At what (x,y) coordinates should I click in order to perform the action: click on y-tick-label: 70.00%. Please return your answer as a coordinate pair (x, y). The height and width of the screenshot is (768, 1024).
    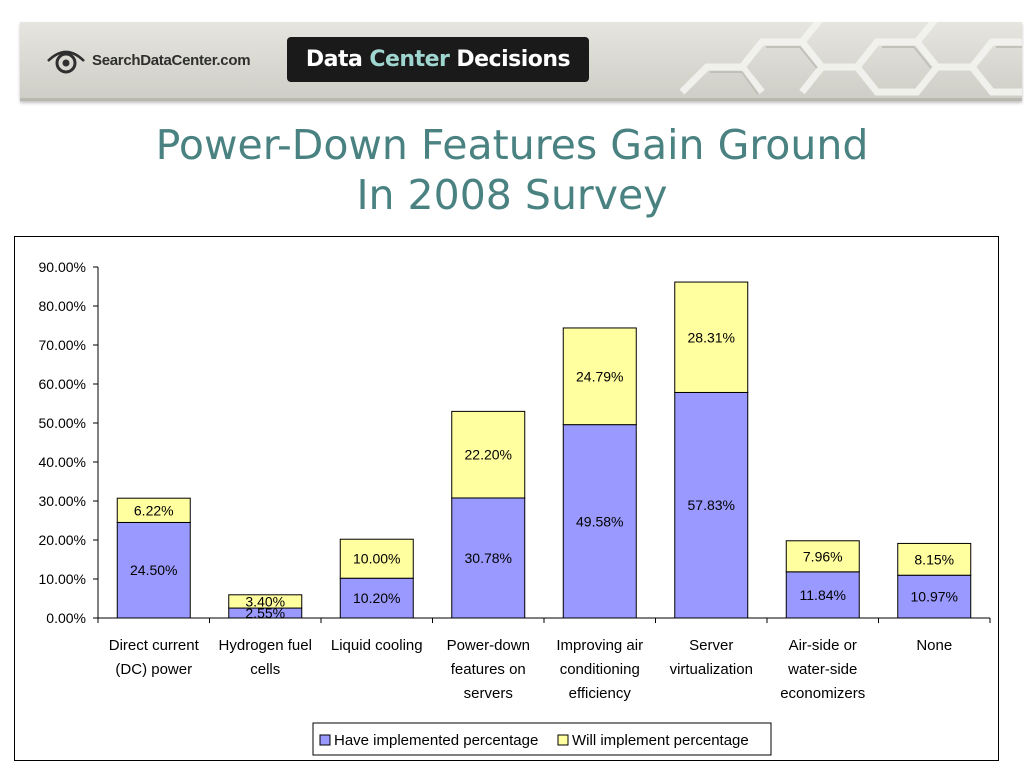
    Looking at the image, I should click on (62, 345).